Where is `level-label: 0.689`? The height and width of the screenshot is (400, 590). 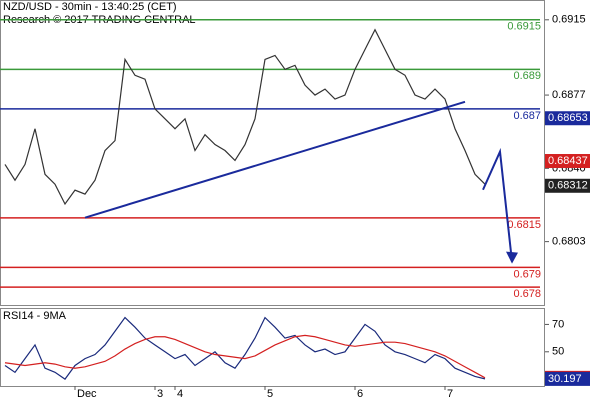 level-label: 0.689 is located at coordinates (527, 76).